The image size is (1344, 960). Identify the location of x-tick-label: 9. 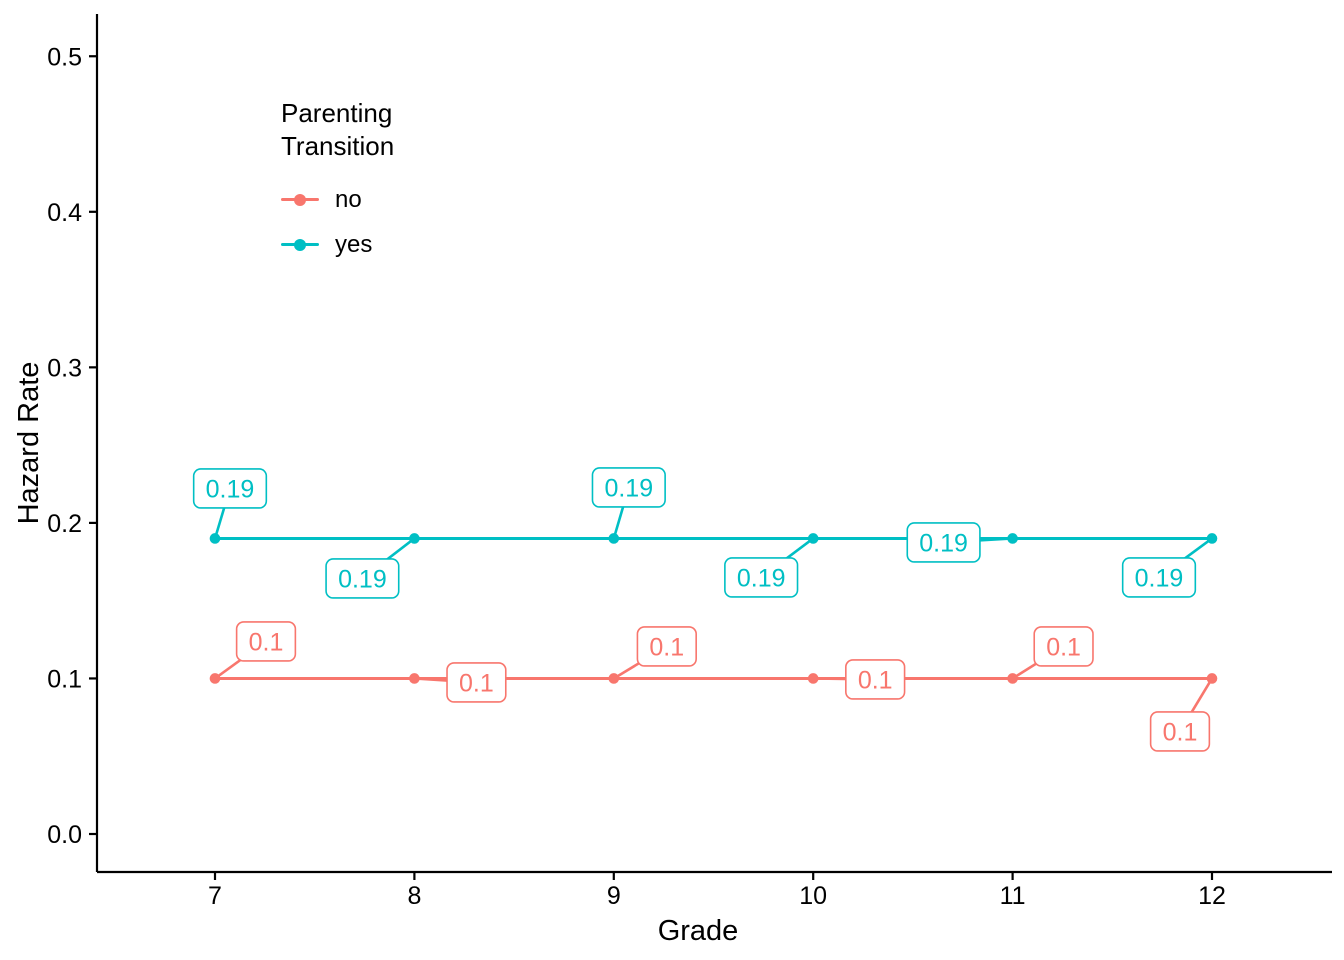
(614, 896).